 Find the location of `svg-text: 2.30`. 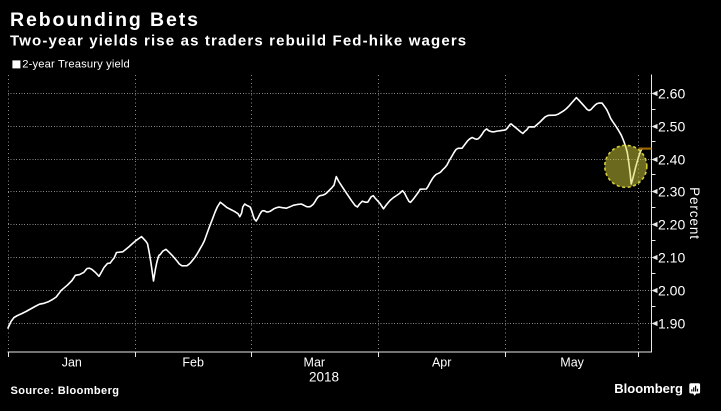

svg-text: 2.30 is located at coordinates (671, 191).